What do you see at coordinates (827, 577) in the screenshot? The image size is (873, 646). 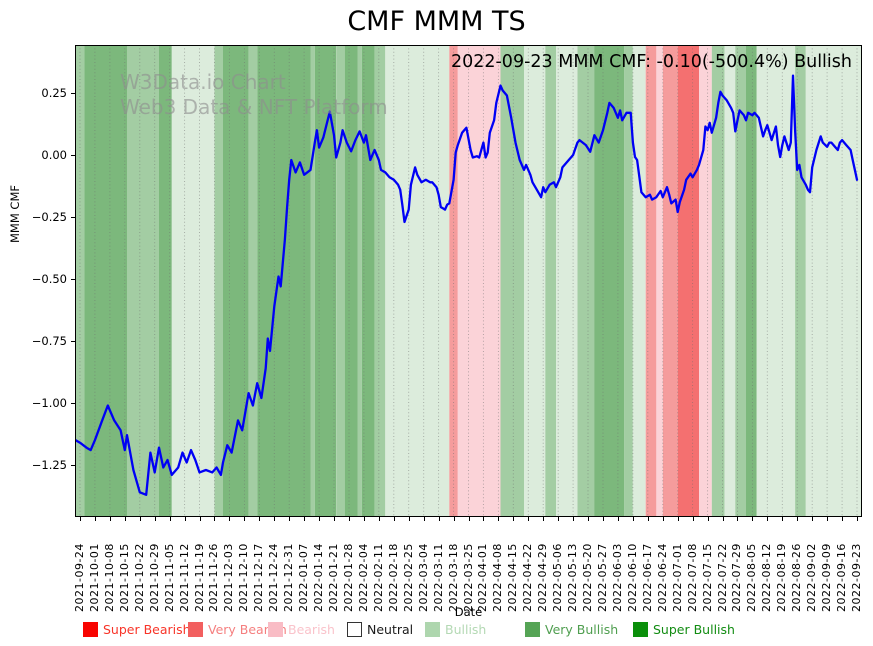 I see `x-tick-label: 2022-09-09` at bounding box center [827, 577].